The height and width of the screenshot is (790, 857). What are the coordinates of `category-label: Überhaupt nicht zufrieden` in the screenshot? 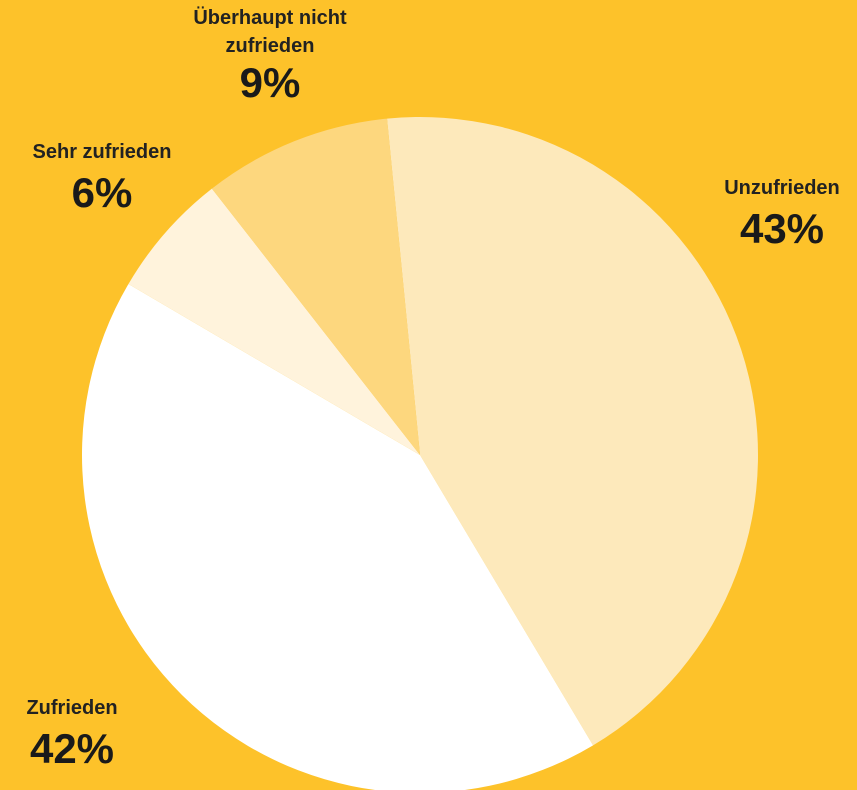 It's located at (270, 32).